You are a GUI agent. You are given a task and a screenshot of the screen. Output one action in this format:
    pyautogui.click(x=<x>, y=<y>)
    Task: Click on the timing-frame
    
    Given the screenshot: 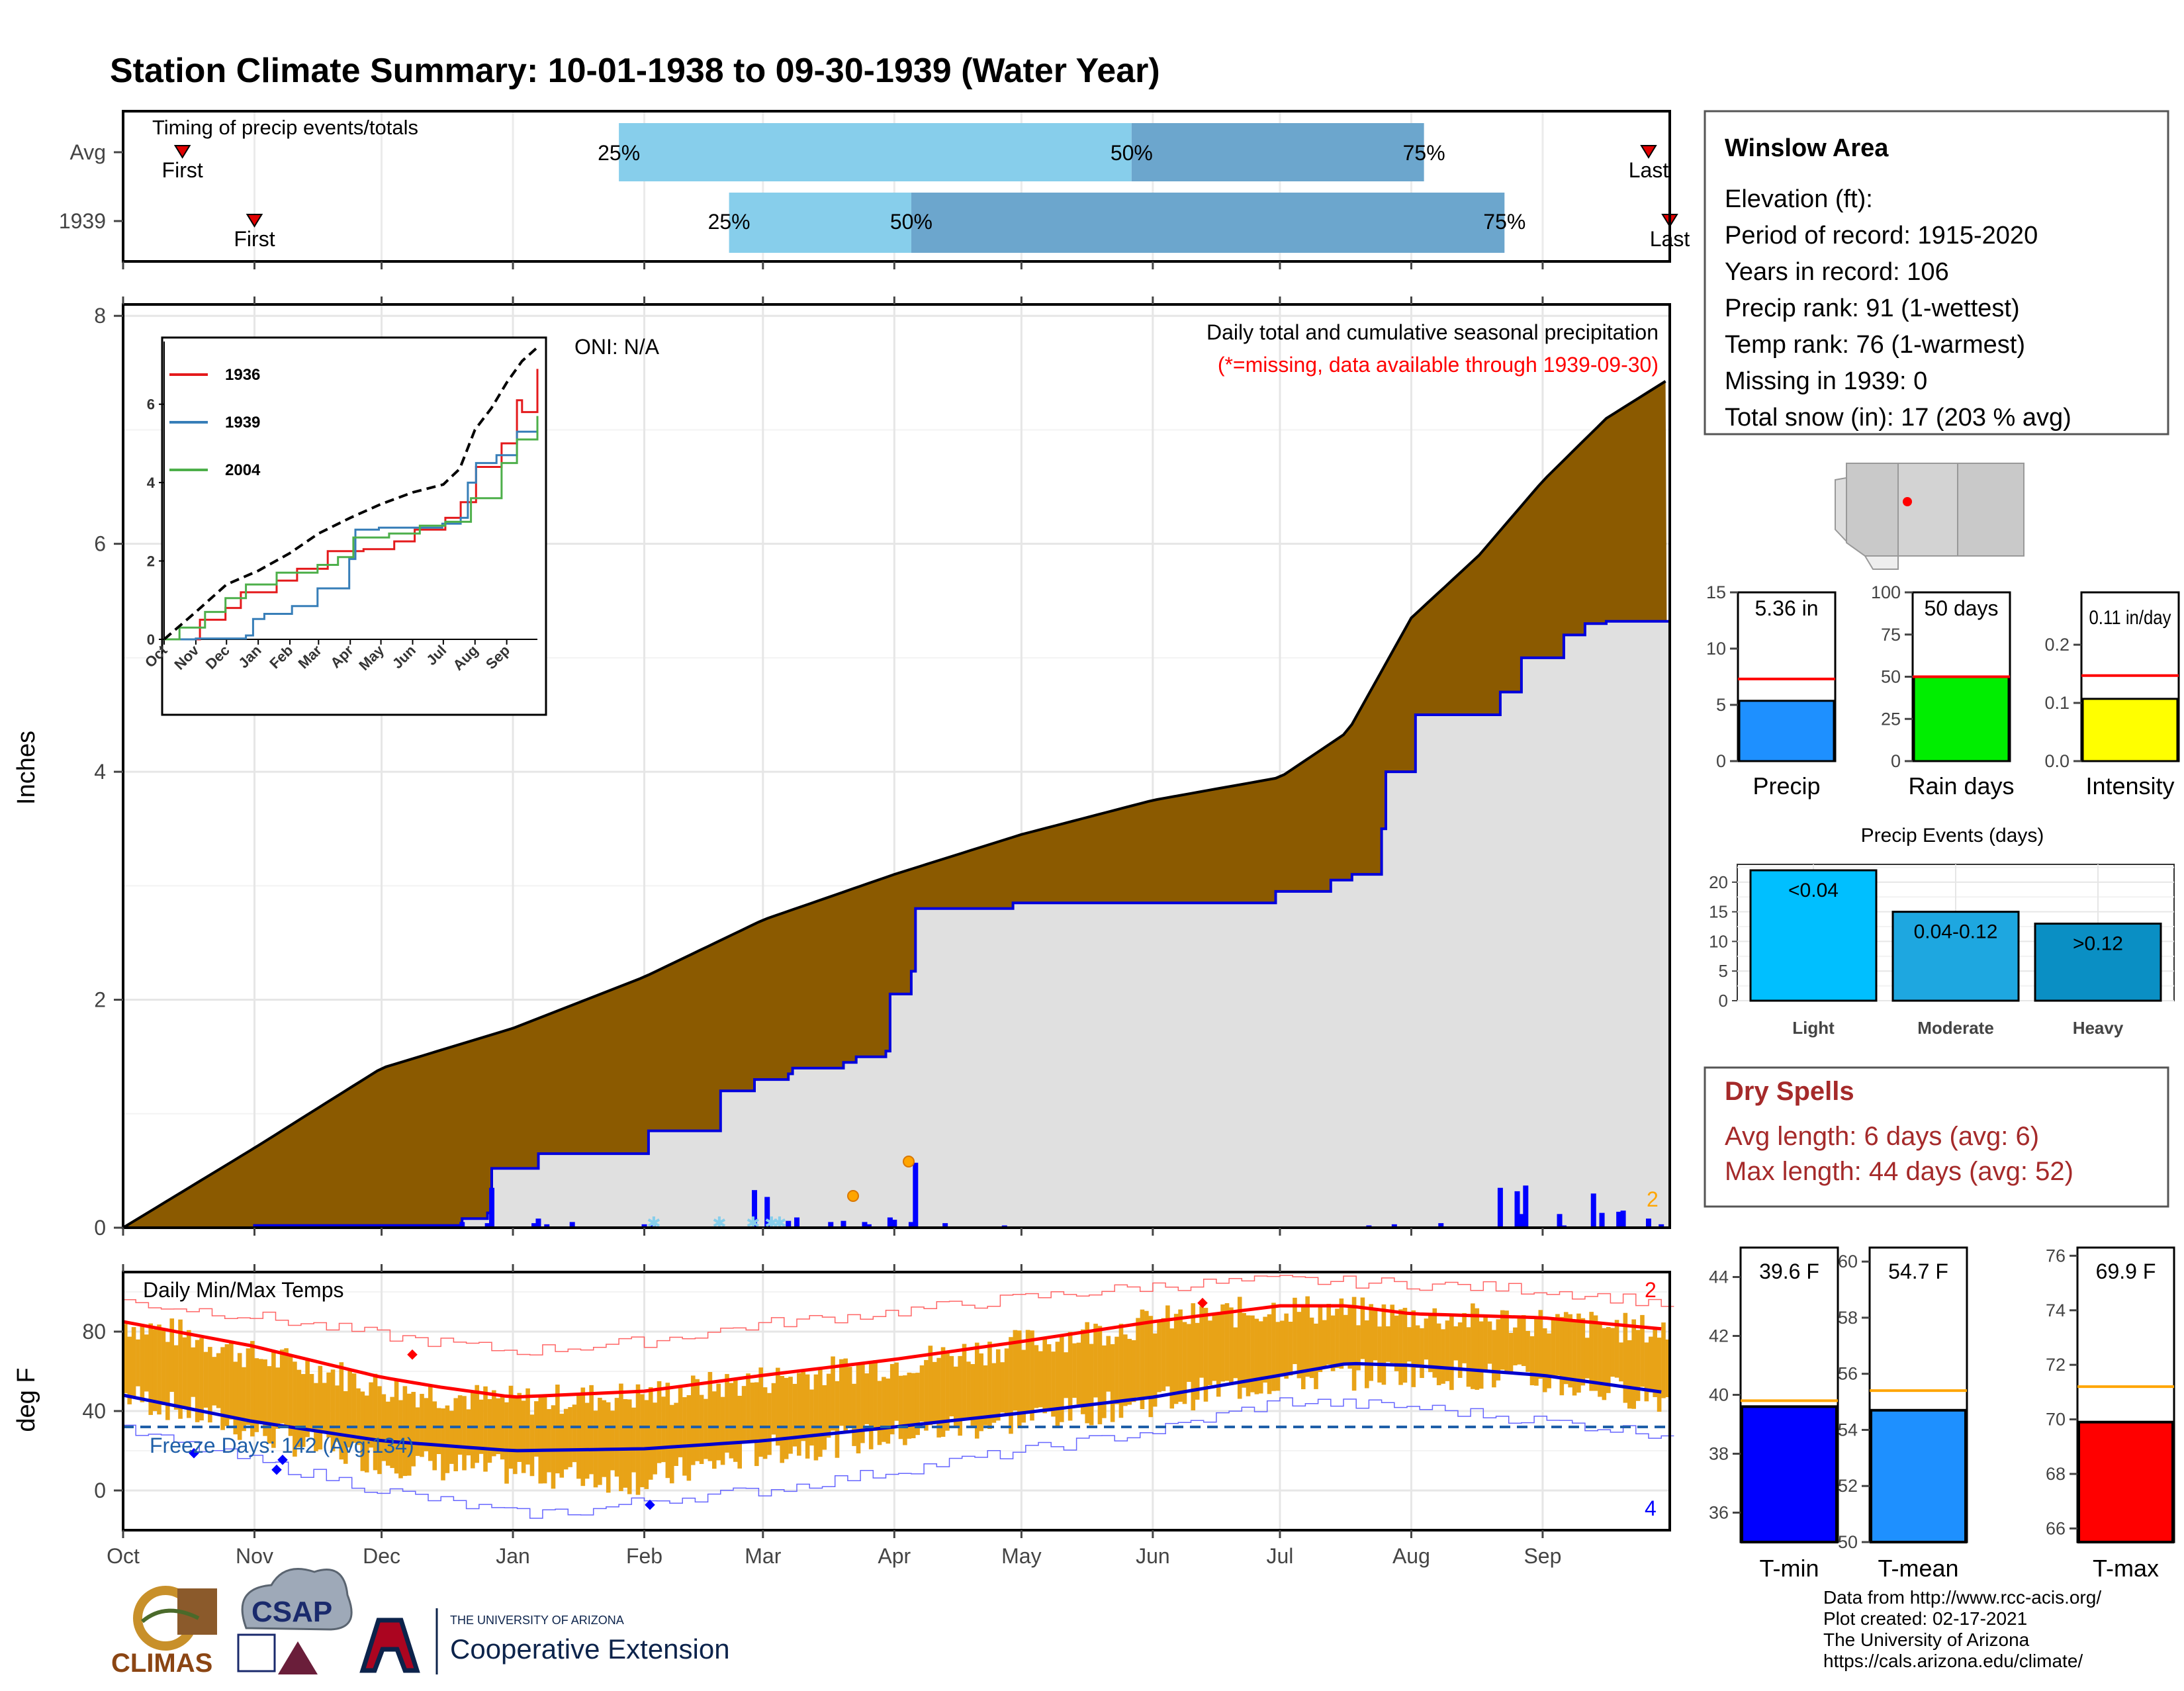 What is the action you would take?
    pyautogui.click(x=896, y=186)
    